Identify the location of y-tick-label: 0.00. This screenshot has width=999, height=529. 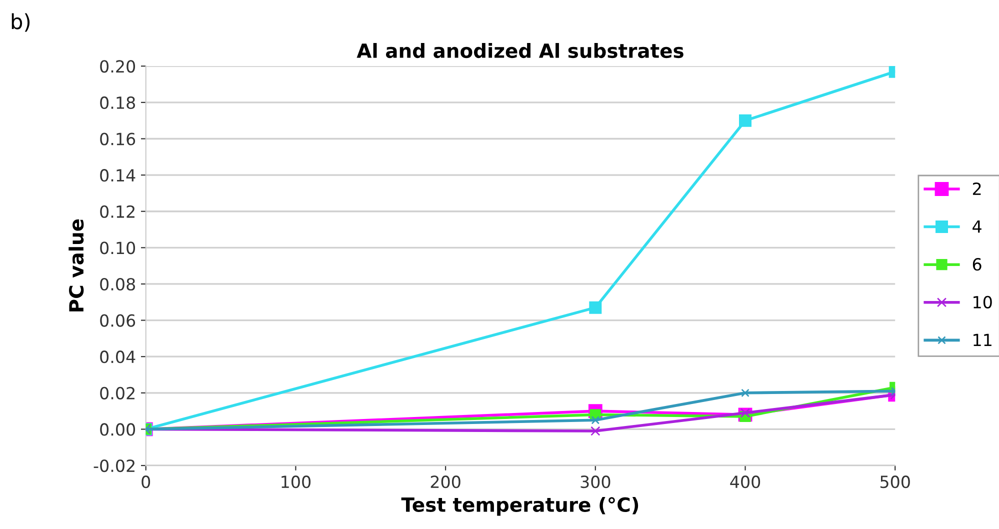
(118, 429).